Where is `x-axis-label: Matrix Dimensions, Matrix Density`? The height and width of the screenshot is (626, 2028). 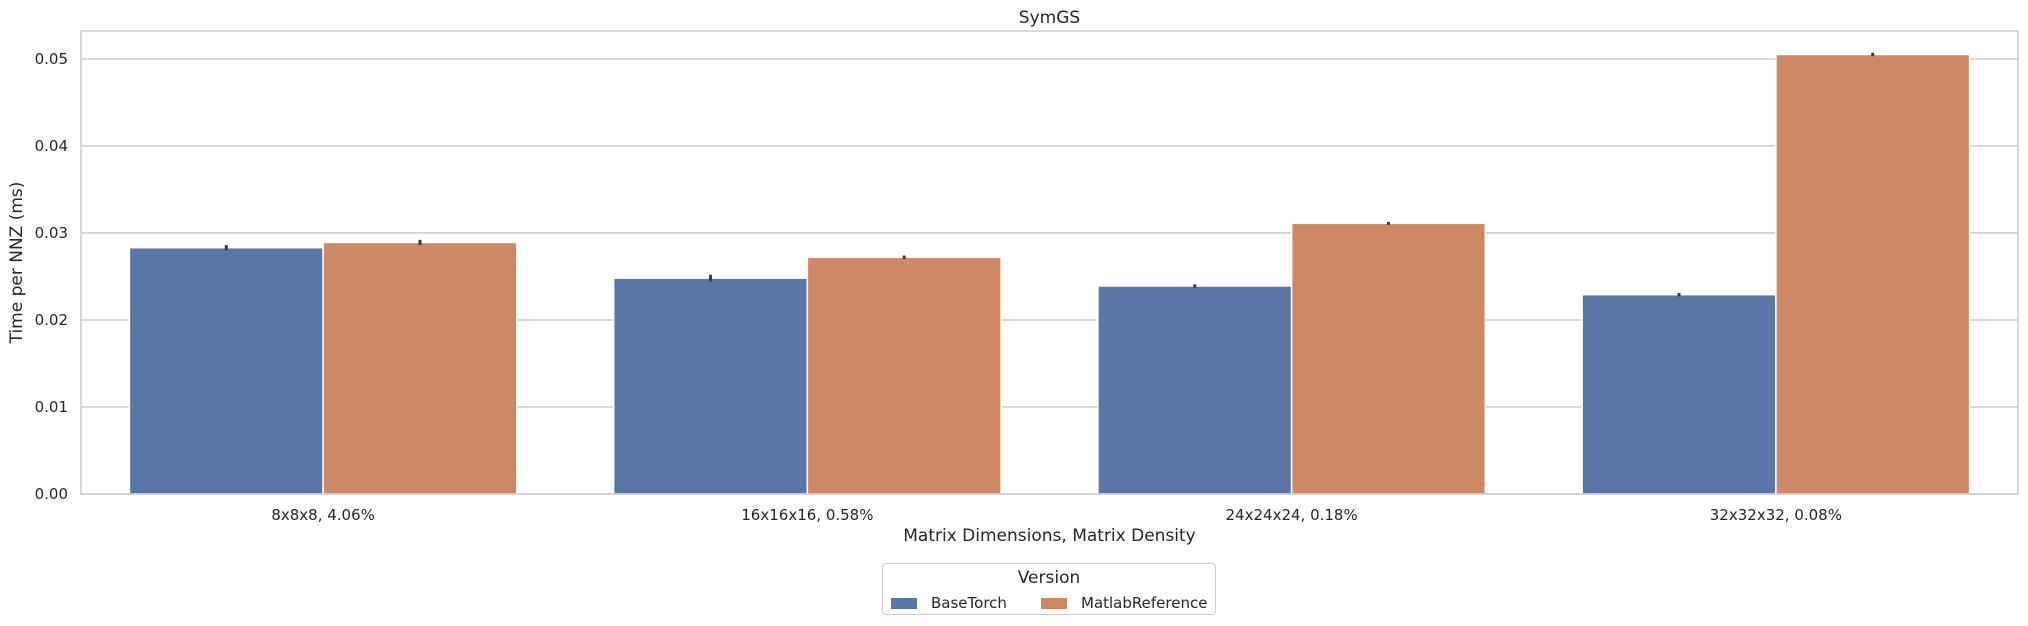 x-axis-label: Matrix Dimensions, Matrix Density is located at coordinates (1049, 536).